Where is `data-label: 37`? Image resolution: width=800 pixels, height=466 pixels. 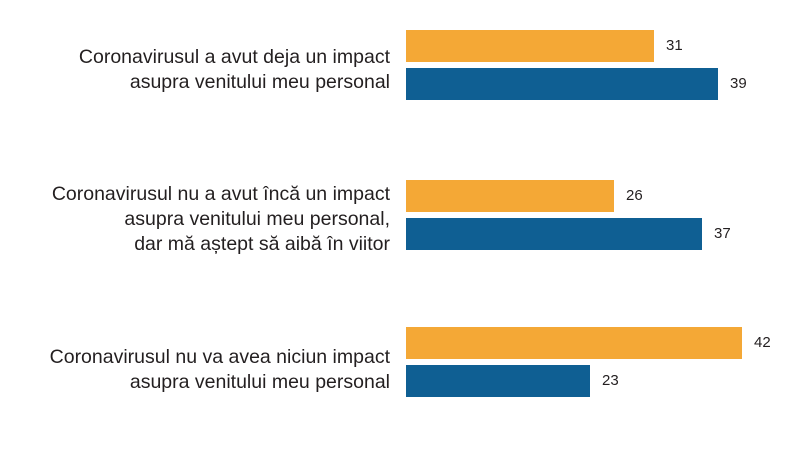
data-label: 37 is located at coordinates (722, 233).